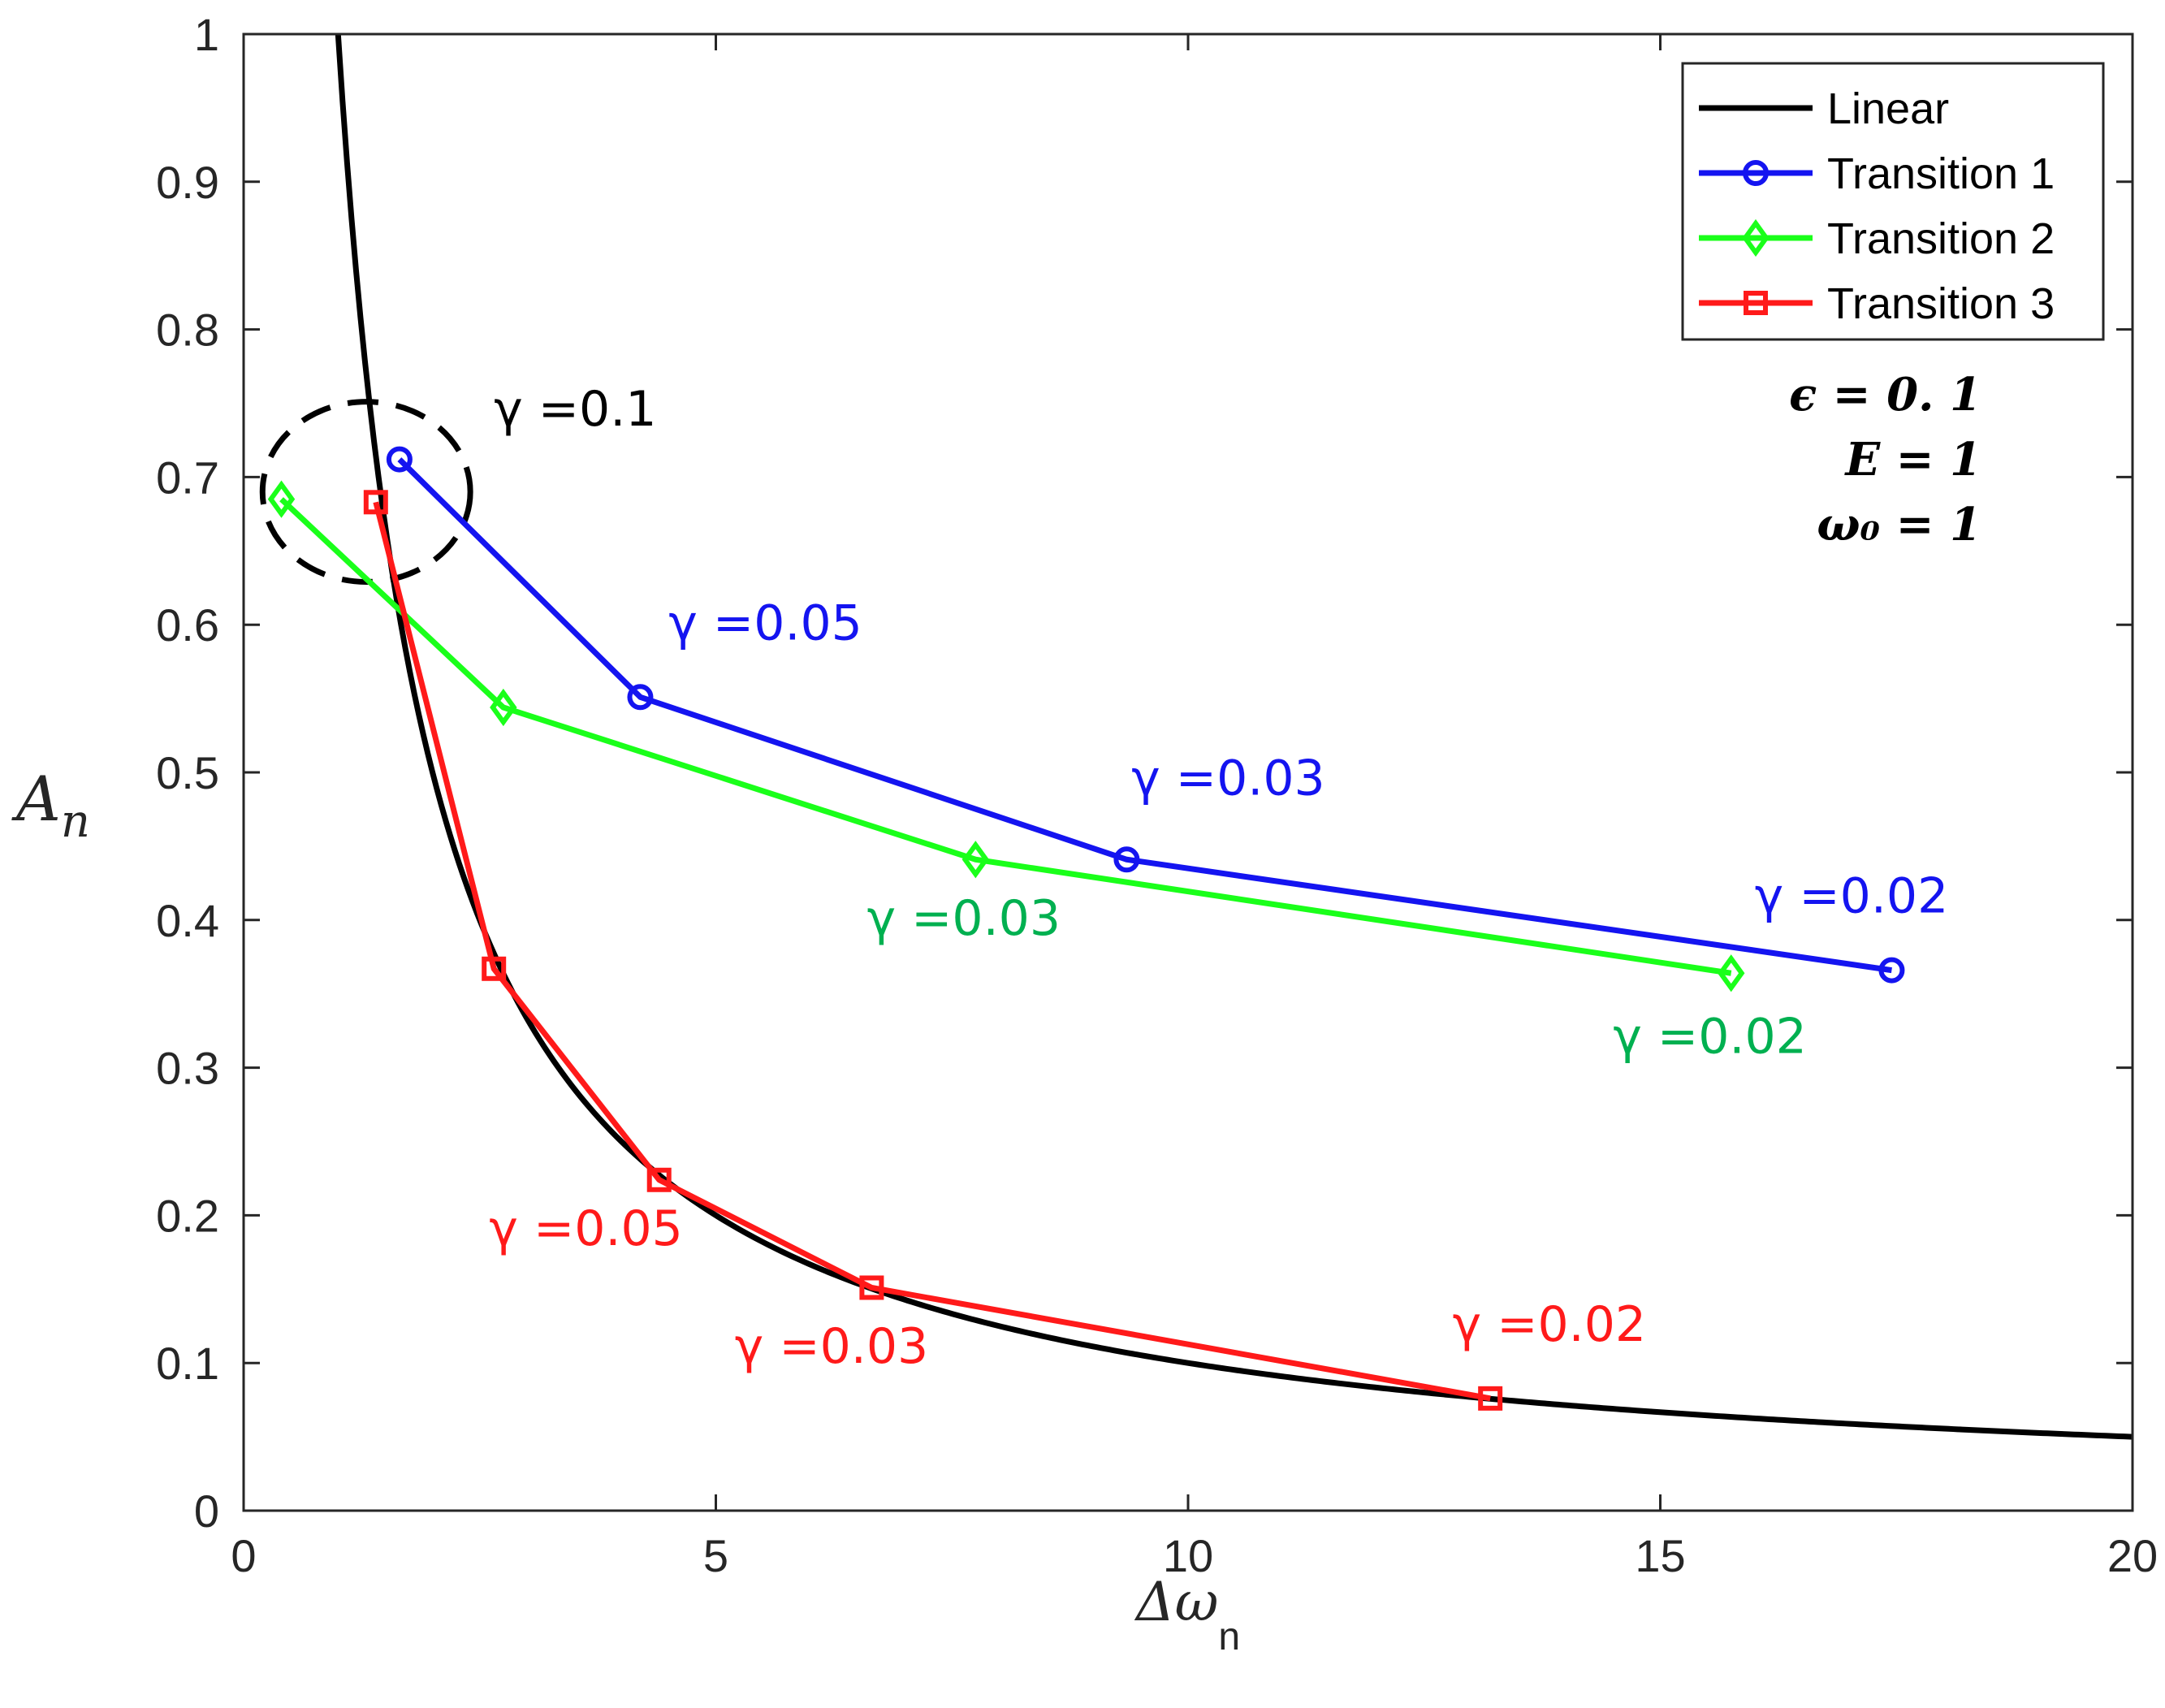 The height and width of the screenshot is (1708, 2165). I want to click on y-tick-label-0.8: 0.8, so click(187, 330).